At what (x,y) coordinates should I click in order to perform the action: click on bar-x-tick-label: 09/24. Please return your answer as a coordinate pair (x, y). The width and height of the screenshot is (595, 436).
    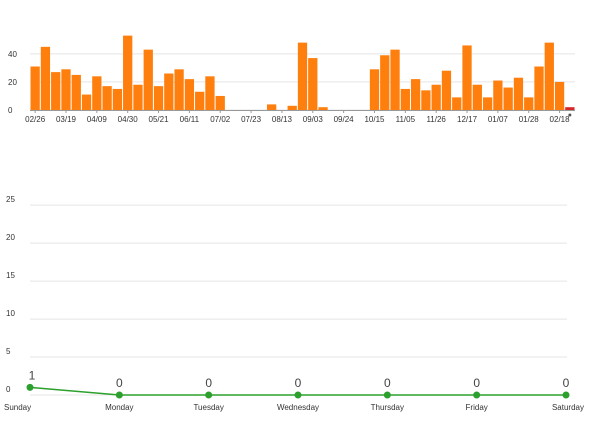
    Looking at the image, I should click on (344, 119).